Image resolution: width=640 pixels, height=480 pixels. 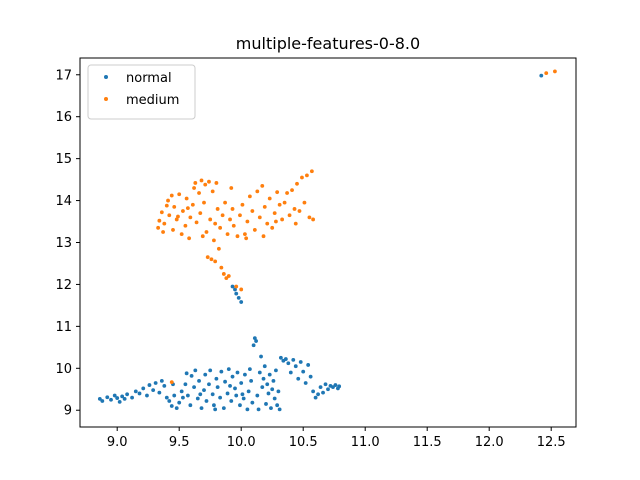 I want to click on x-tick-label-7: 12.5, so click(x=551, y=442).